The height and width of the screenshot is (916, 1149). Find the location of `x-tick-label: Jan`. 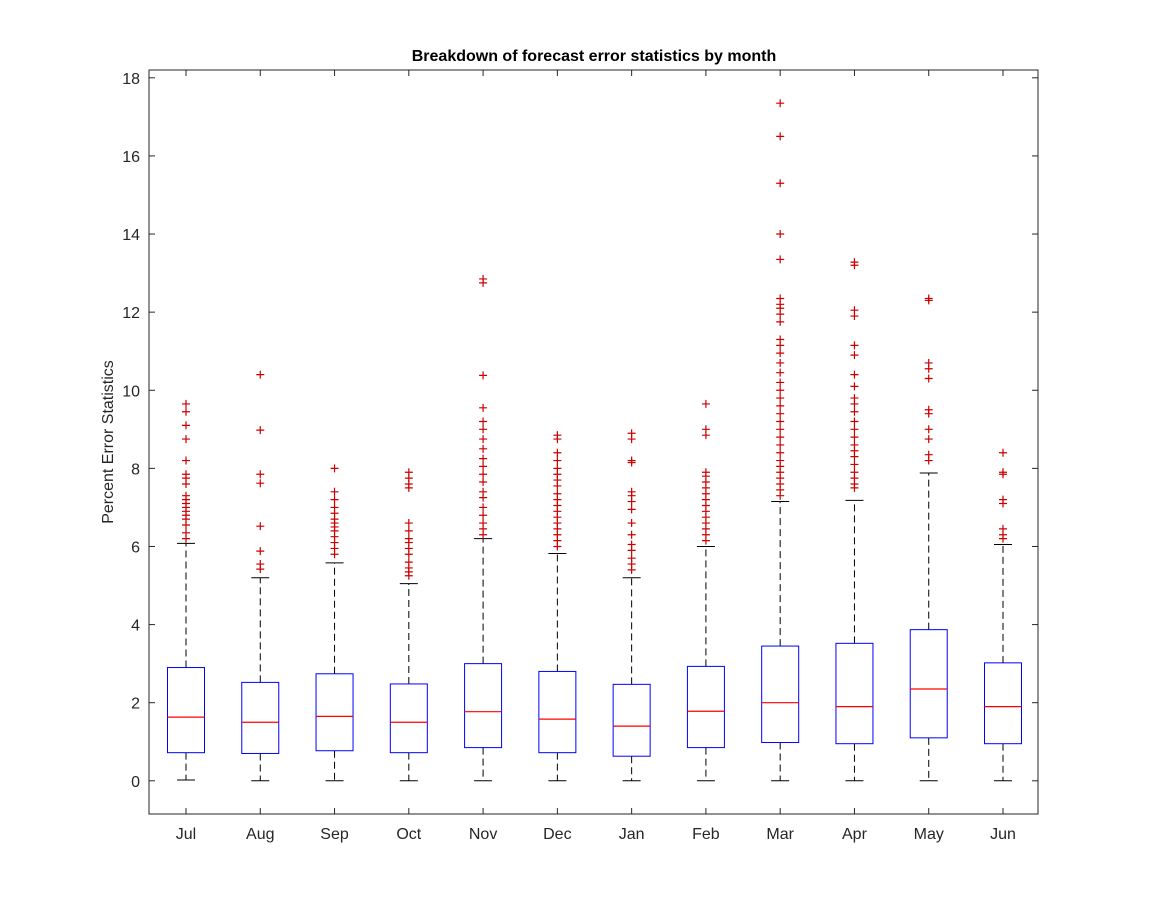

x-tick-label: Jan is located at coordinates (632, 834).